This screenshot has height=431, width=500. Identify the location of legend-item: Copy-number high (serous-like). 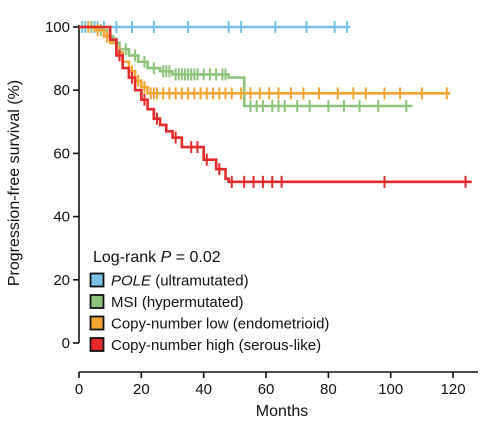
(205, 345).